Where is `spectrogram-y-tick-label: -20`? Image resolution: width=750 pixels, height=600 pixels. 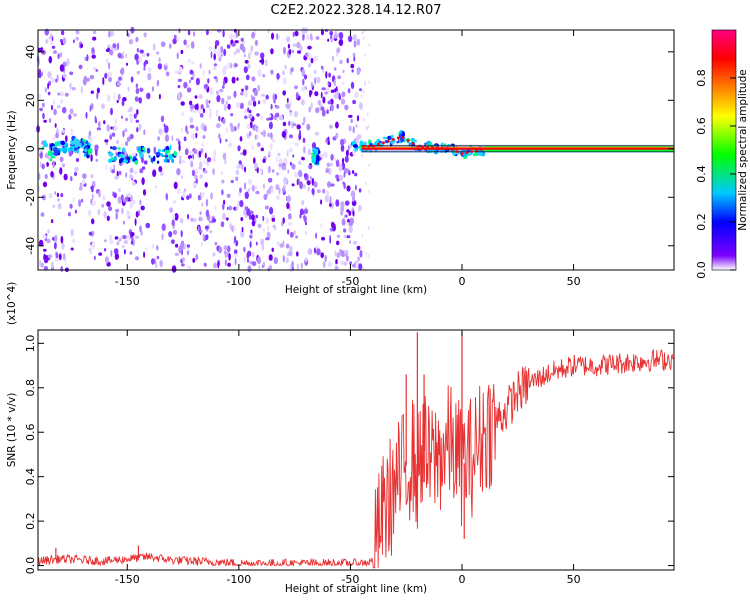
spectrogram-y-tick-label: -20 is located at coordinates (30, 197).